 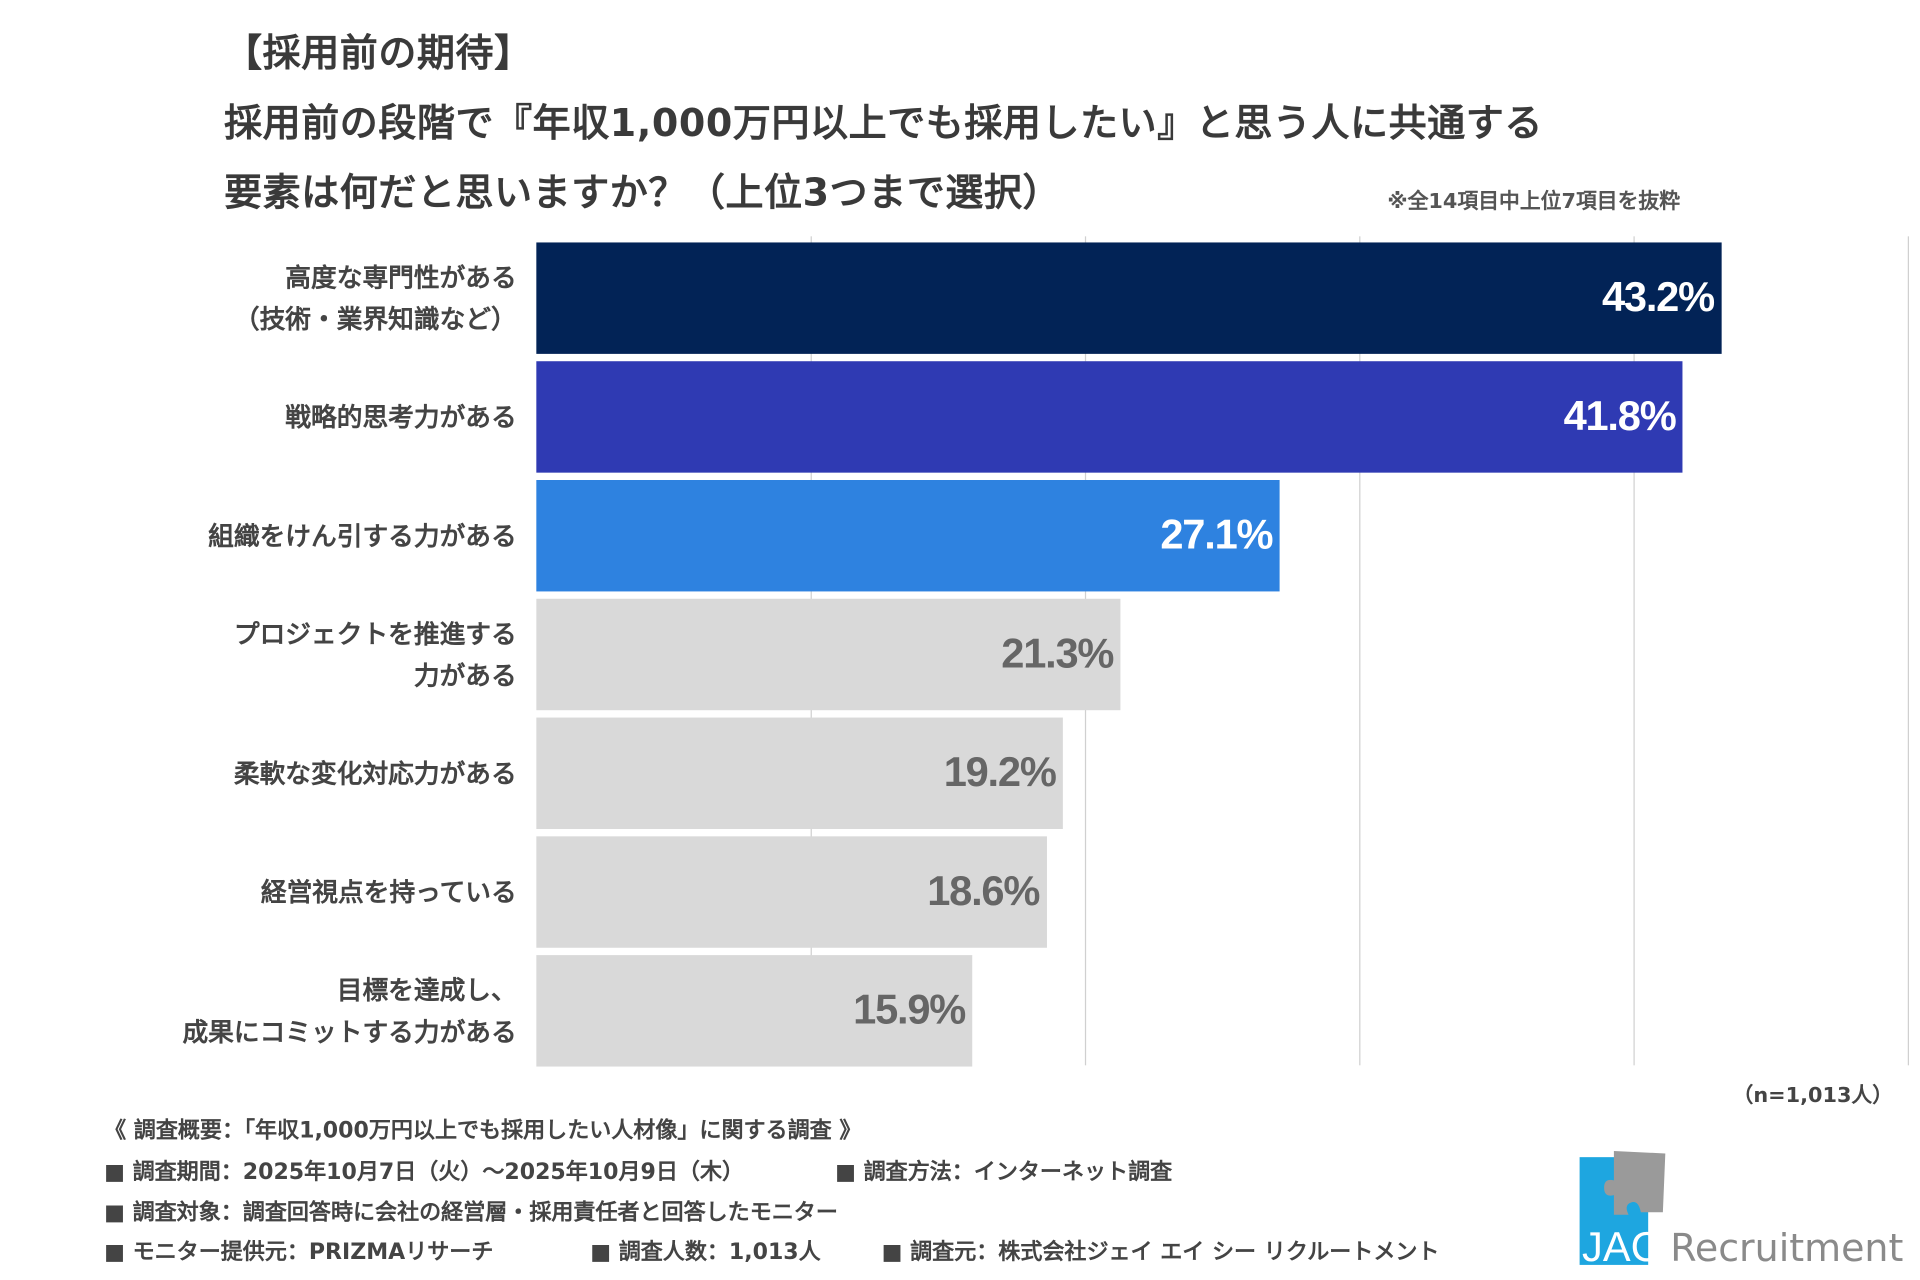 What do you see at coordinates (1216, 535) in the screenshot?
I see `data-label: 27.1%` at bounding box center [1216, 535].